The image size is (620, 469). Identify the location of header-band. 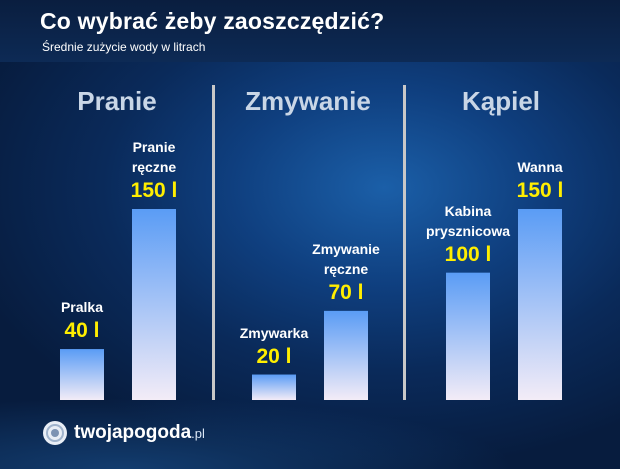
(310, 31).